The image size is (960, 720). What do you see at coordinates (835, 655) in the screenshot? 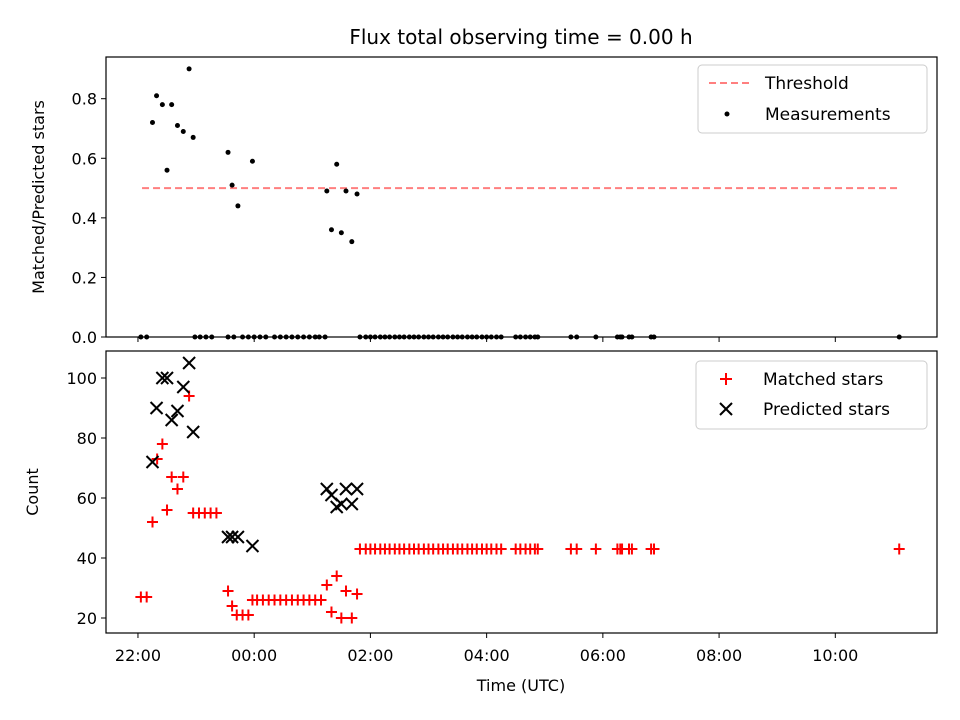
I see `x-tick-label: 10:00` at bounding box center [835, 655].